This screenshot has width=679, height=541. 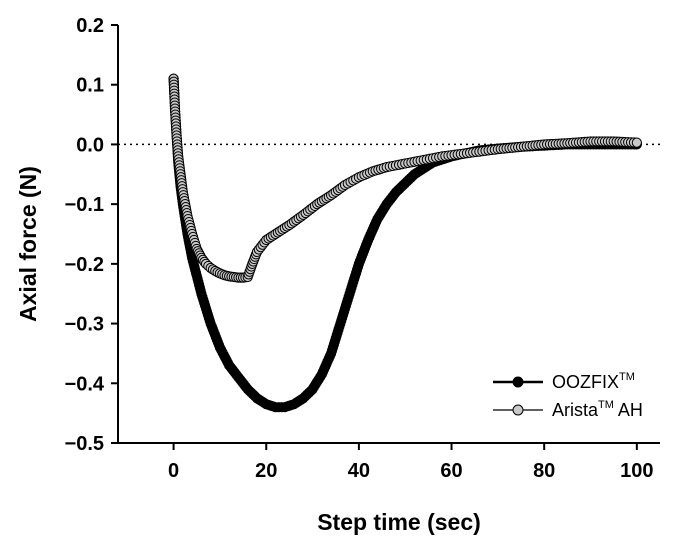 I want to click on y-tick-label: −0.1, so click(x=84, y=205).